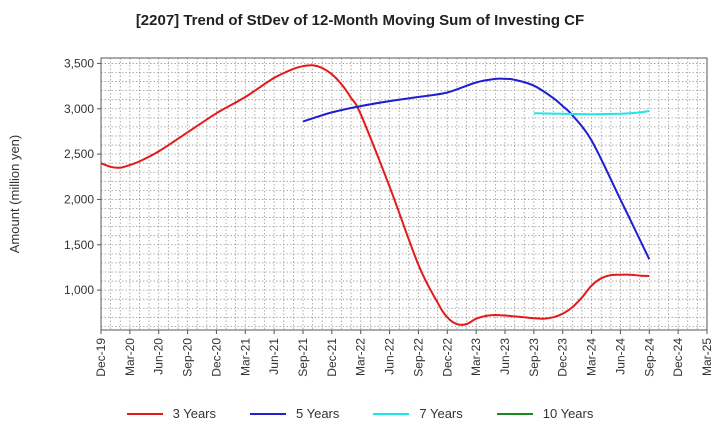  What do you see at coordinates (245, 357) in the screenshot?
I see `x-tick-label: Mar-21` at bounding box center [245, 357].